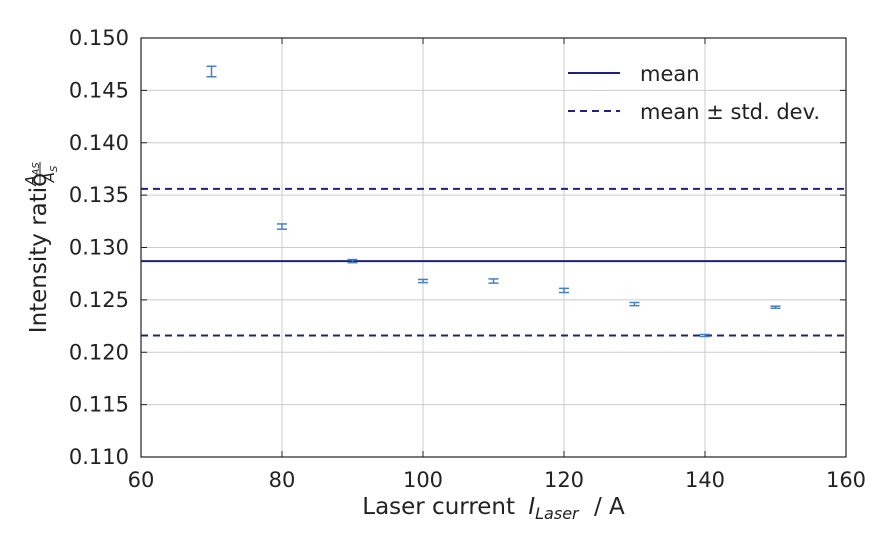  What do you see at coordinates (39, 253) in the screenshot?
I see `y-axis-title-text: Intensity ratio` at bounding box center [39, 253].